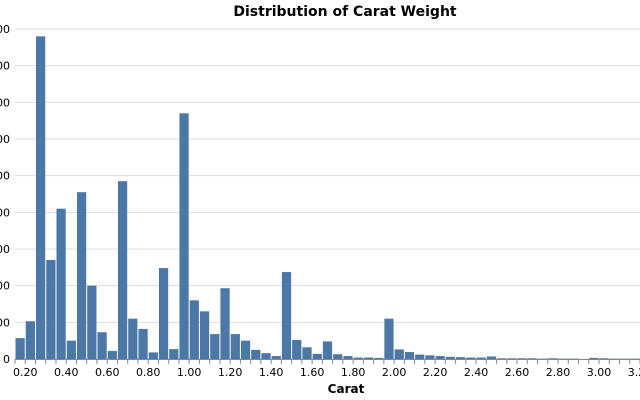 This screenshot has height=400, width=640. I want to click on histogram-bar: 0.95: 670, so click(184, 236).